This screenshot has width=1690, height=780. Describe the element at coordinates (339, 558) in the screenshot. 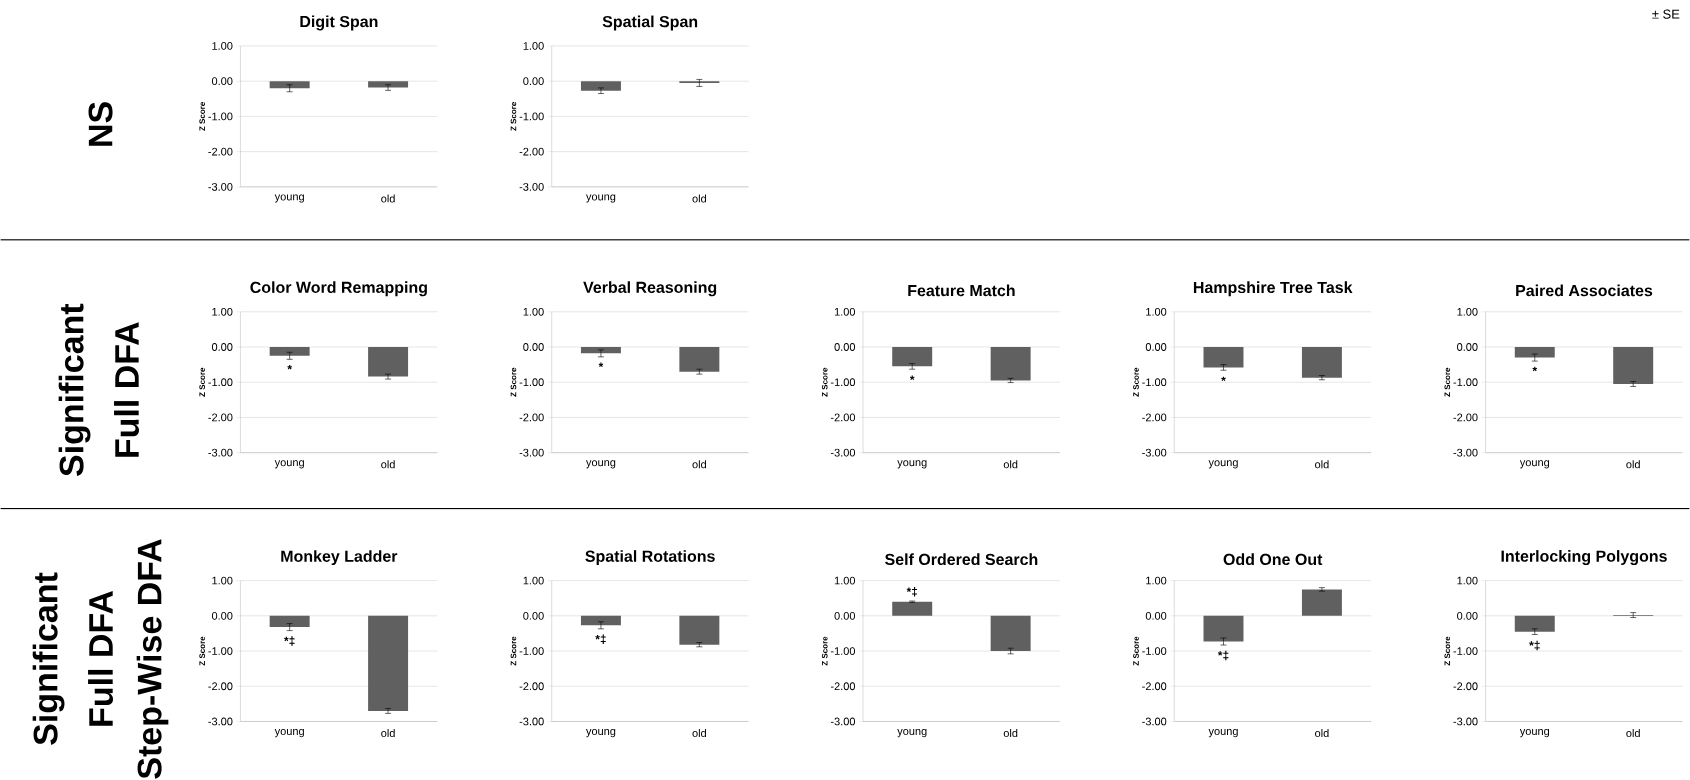

I see `chart-title: Monkey Ladder` at that location.